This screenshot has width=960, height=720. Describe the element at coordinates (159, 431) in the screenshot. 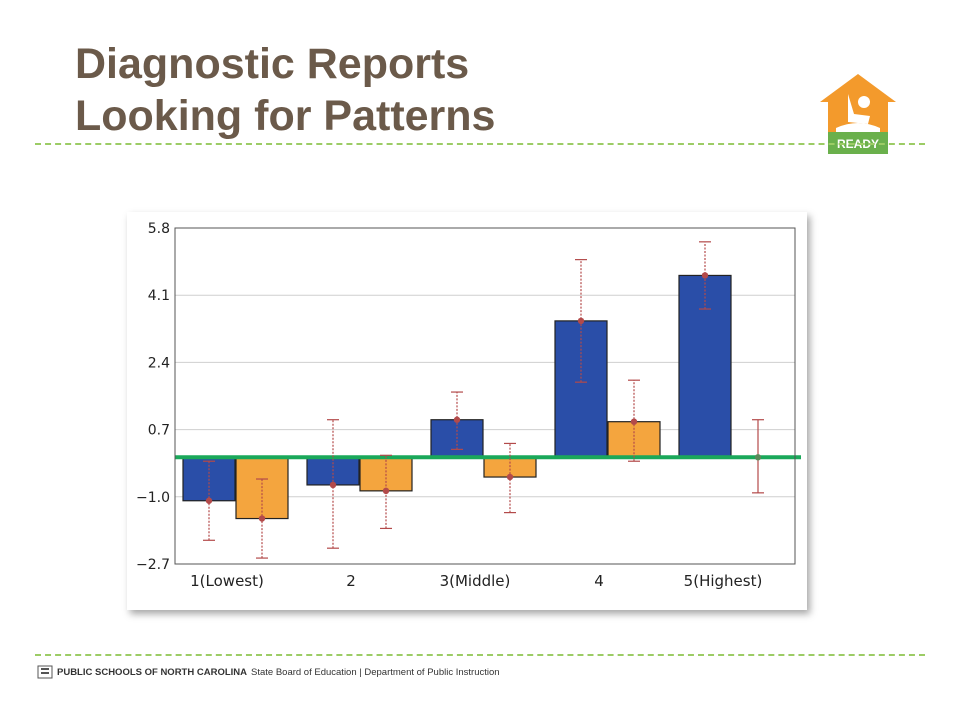

I see `y-tick-label: 0.7` at that location.